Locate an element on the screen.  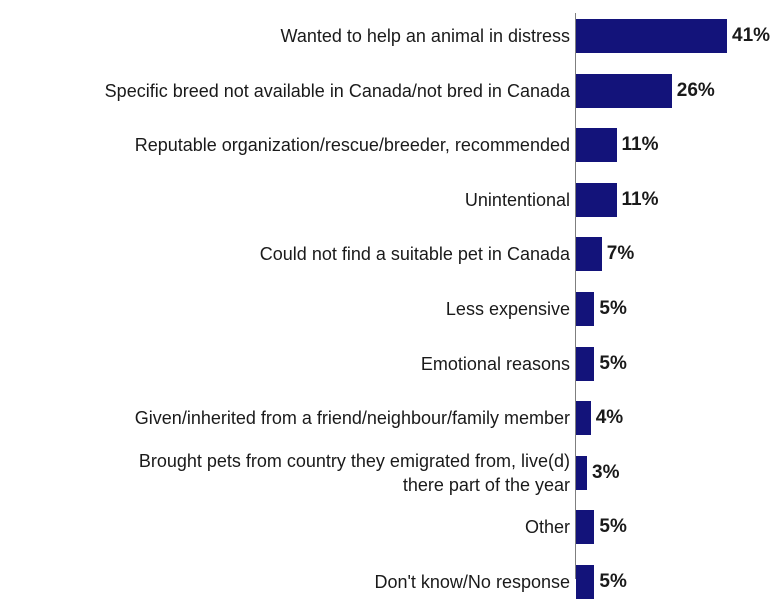
data-label: 4% is located at coordinates (609, 418).